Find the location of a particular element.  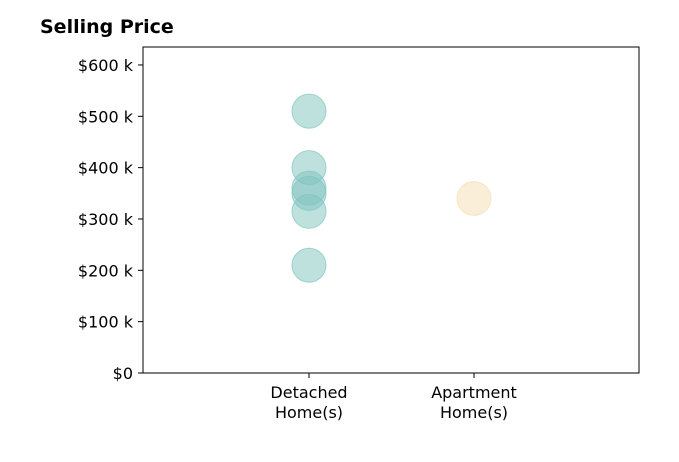

x-tick-label: Apartment is located at coordinates (474, 392).